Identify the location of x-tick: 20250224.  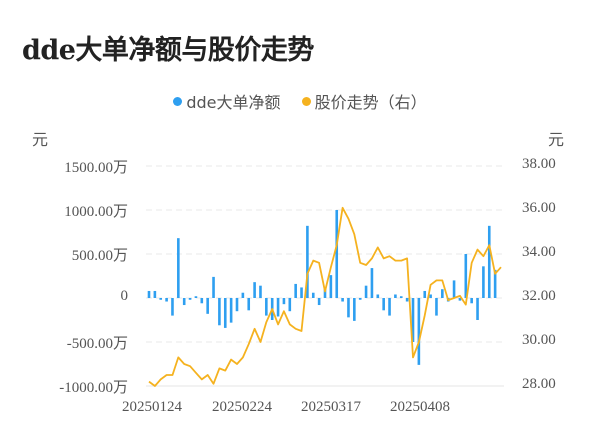
(242, 407).